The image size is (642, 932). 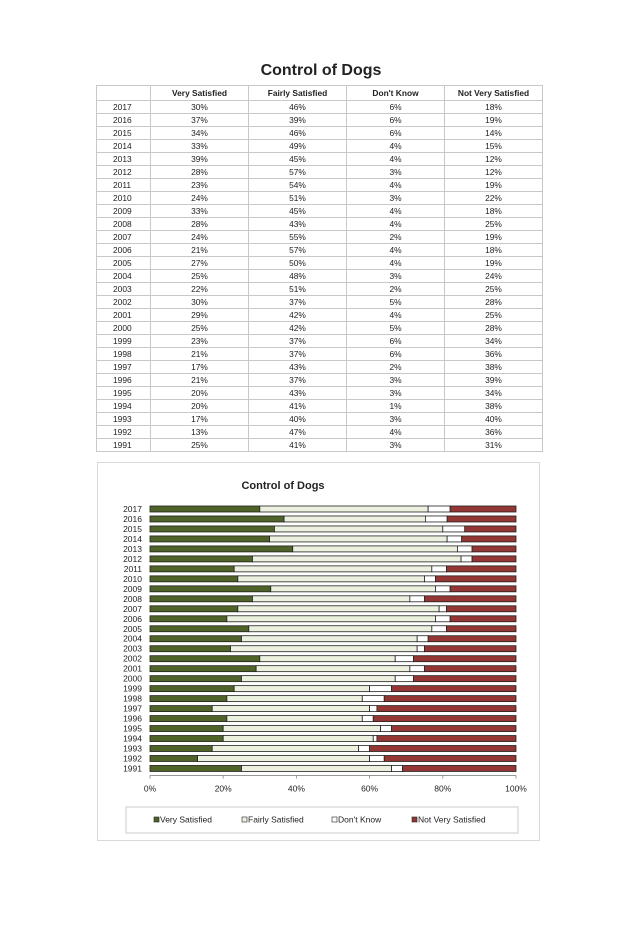 I want to click on year-cell: 1996, so click(x=123, y=380).